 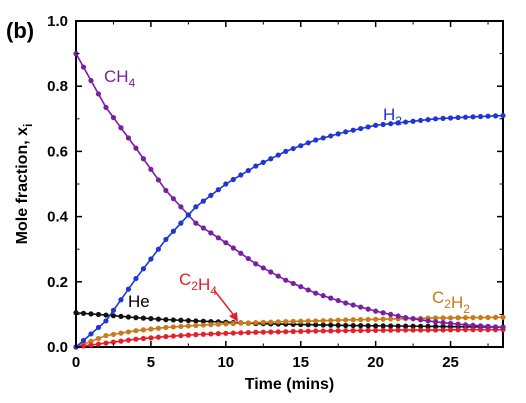 What do you see at coordinates (57, 151) in the screenshot?
I see `y-tick-label: 0.6` at bounding box center [57, 151].